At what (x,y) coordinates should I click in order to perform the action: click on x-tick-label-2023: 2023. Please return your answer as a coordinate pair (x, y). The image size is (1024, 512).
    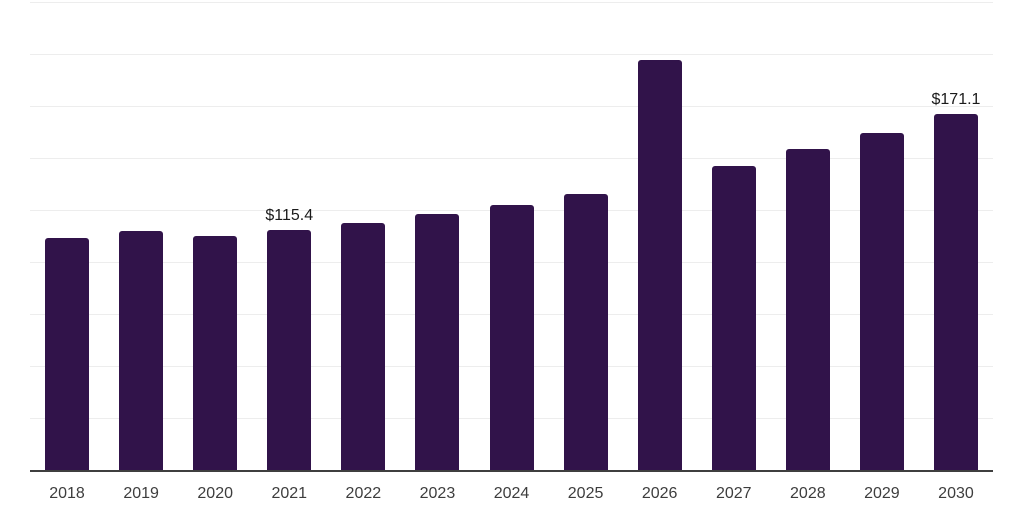
    Looking at the image, I should click on (437, 493).